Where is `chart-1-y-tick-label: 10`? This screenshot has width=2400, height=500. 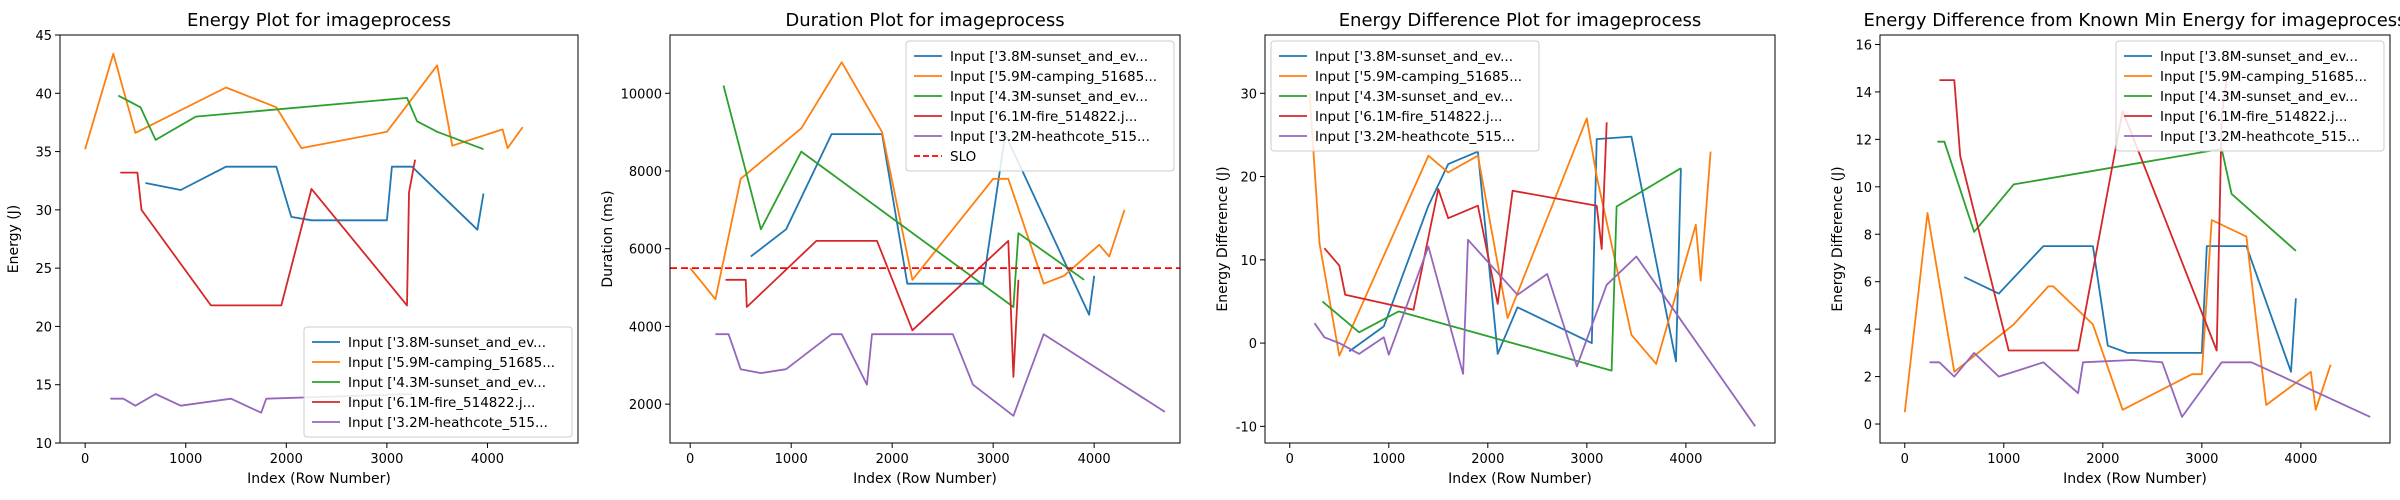 chart-1-y-tick-label: 10 is located at coordinates (43, 444).